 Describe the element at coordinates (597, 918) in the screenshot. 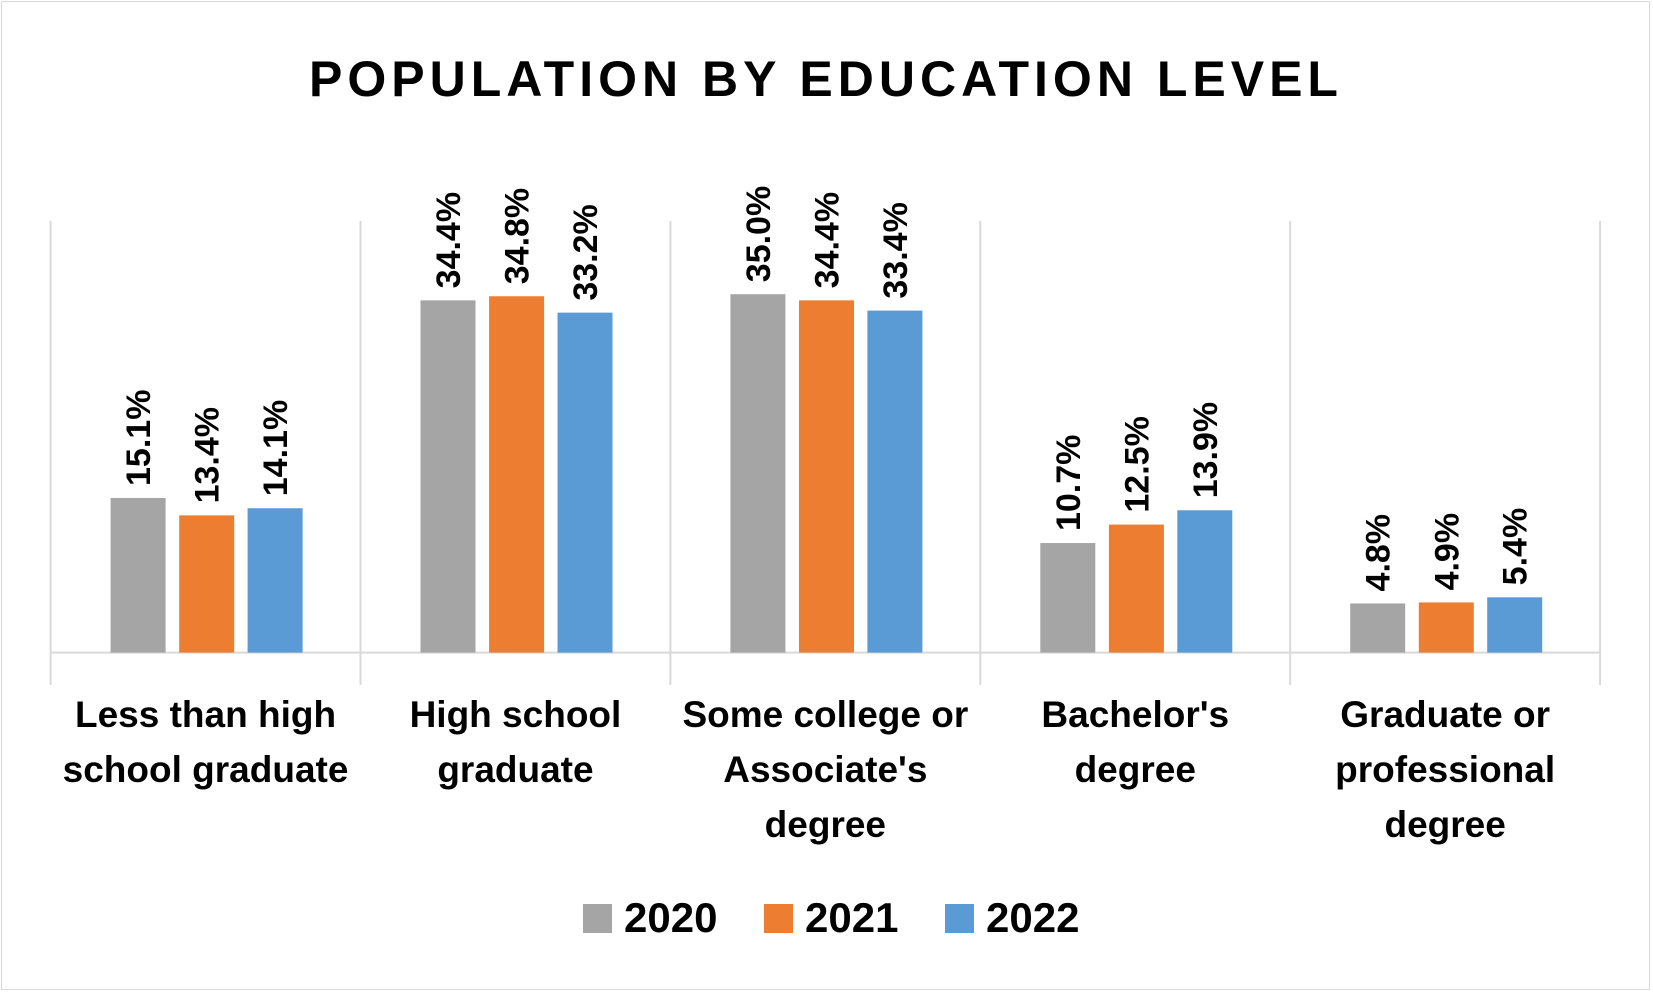

I see `legend-swatch-2020` at that location.